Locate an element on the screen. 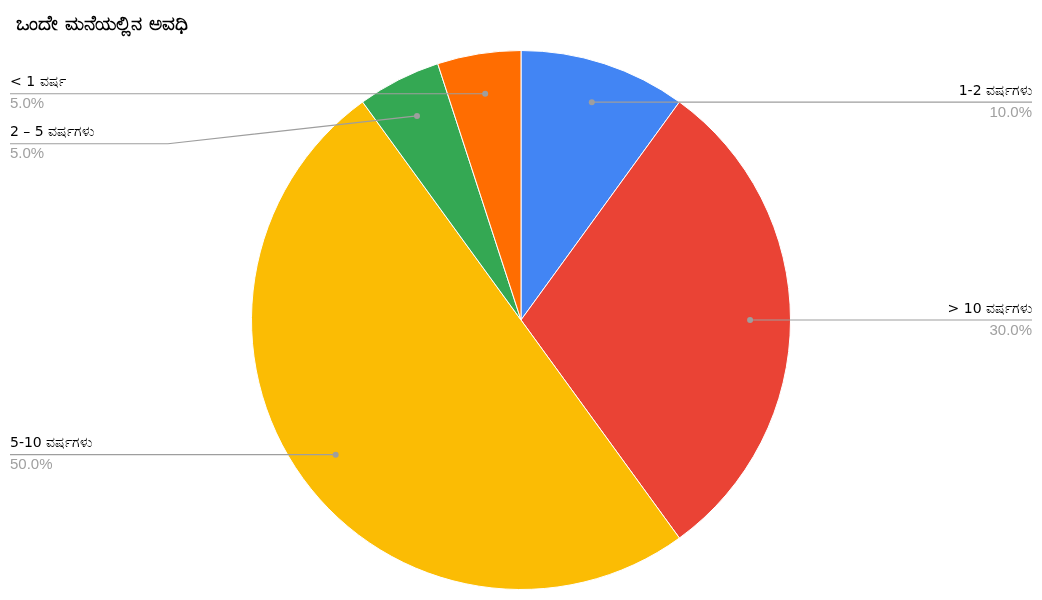 The height and width of the screenshot is (600, 1042). slice-label: > 10 ವರ್ಷಗಳು is located at coordinates (989, 307).